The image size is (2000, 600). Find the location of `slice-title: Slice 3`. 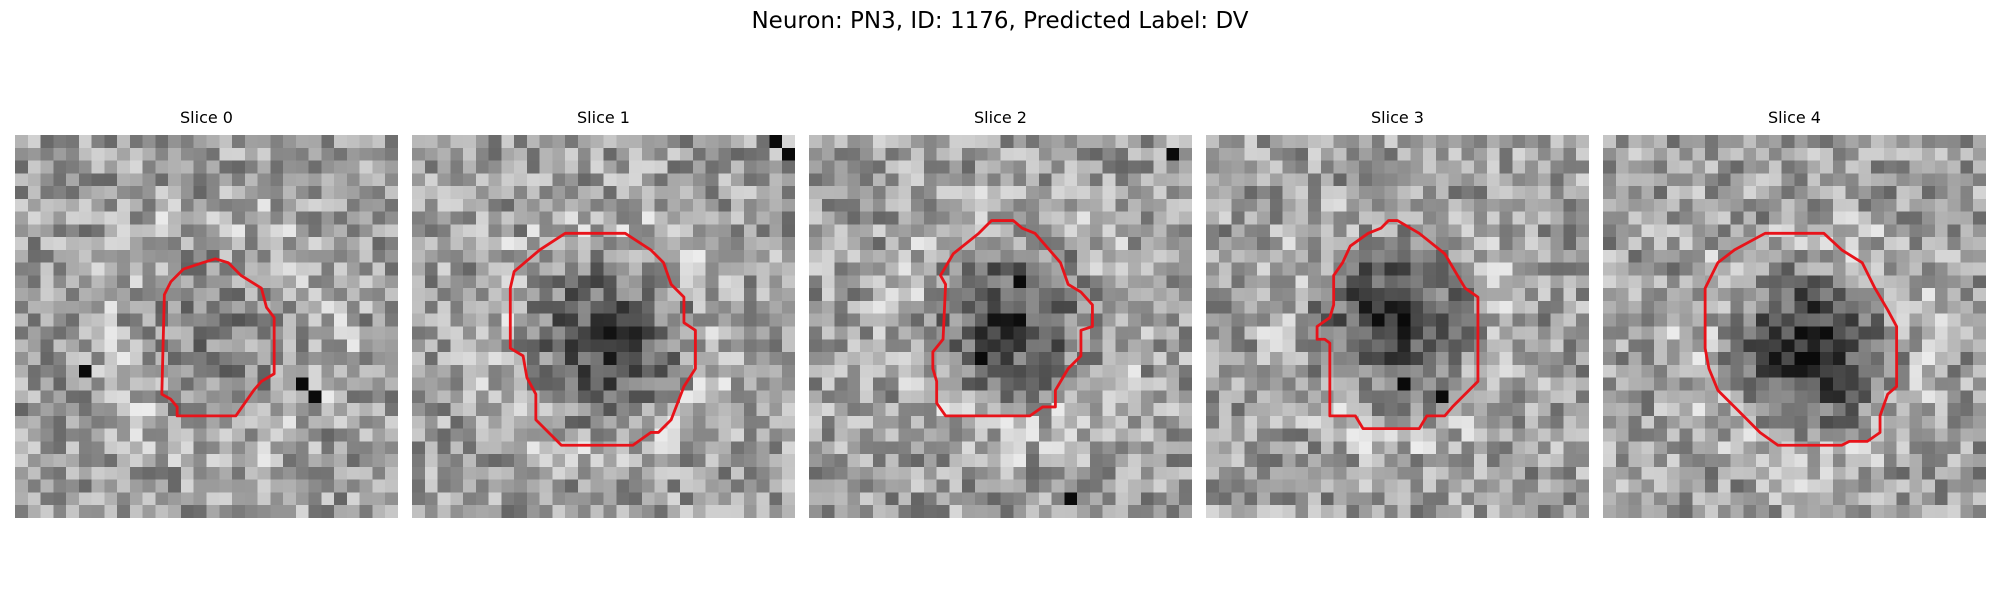

slice-title: Slice 3 is located at coordinates (1397, 117).